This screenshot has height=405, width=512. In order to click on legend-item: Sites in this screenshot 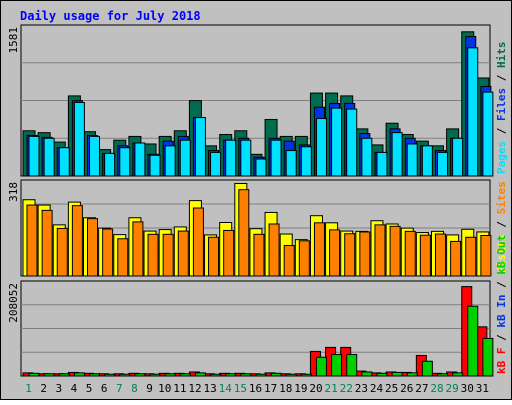, I will do `click(501, 197)`.